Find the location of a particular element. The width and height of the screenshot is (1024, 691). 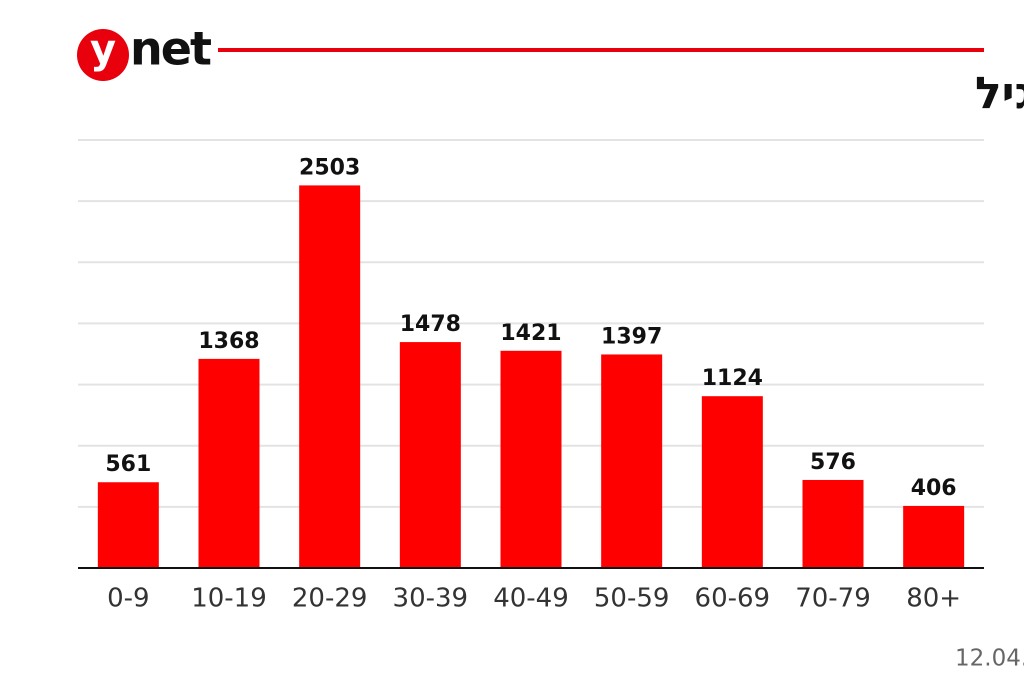

value-label: 1397 is located at coordinates (631, 336).